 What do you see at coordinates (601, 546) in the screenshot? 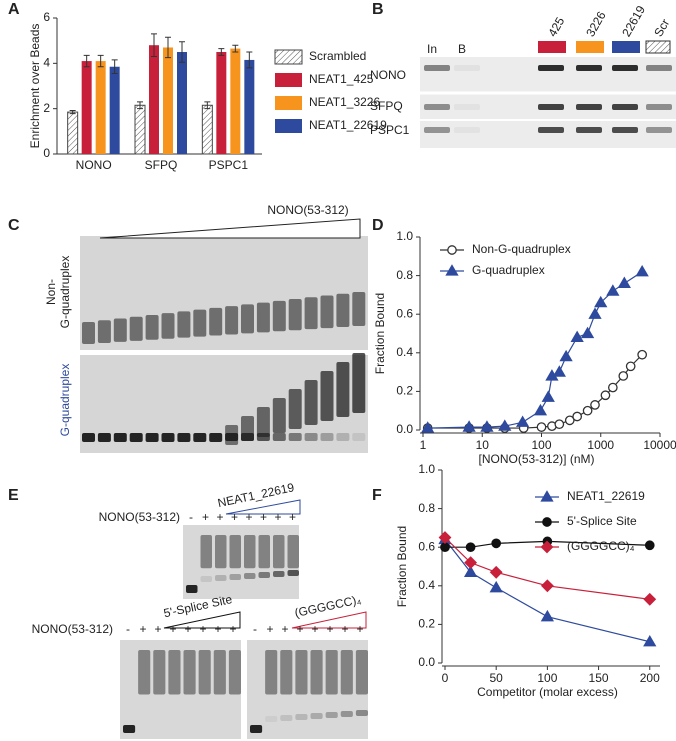
I see `legend-label: (GGGGCC)₄` at bounding box center [601, 546].